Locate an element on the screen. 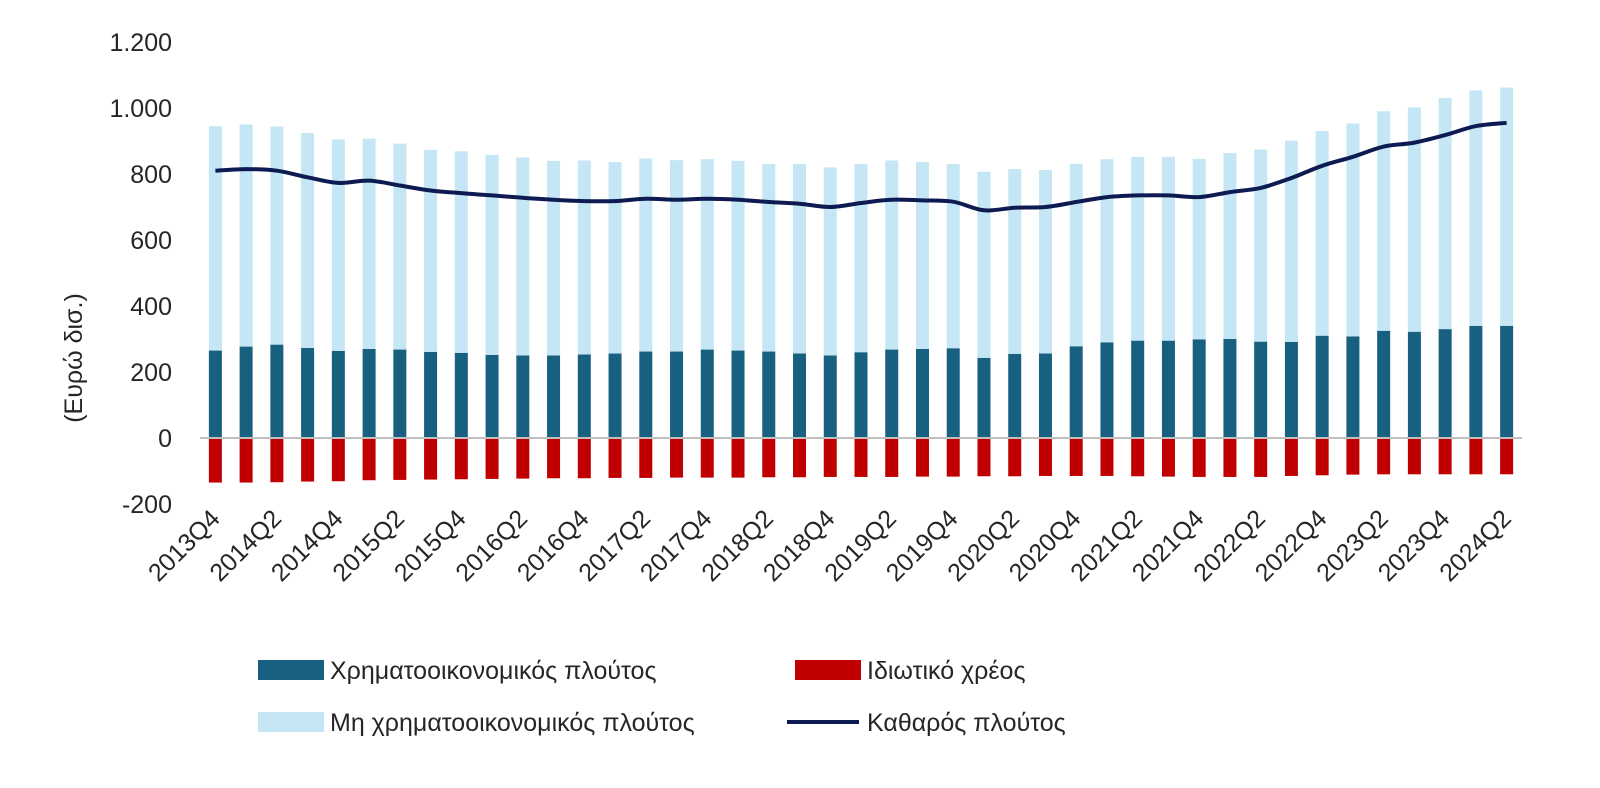 This screenshot has height=788, width=1600. bar-financial-2021Q3 is located at coordinates (1168, 389).